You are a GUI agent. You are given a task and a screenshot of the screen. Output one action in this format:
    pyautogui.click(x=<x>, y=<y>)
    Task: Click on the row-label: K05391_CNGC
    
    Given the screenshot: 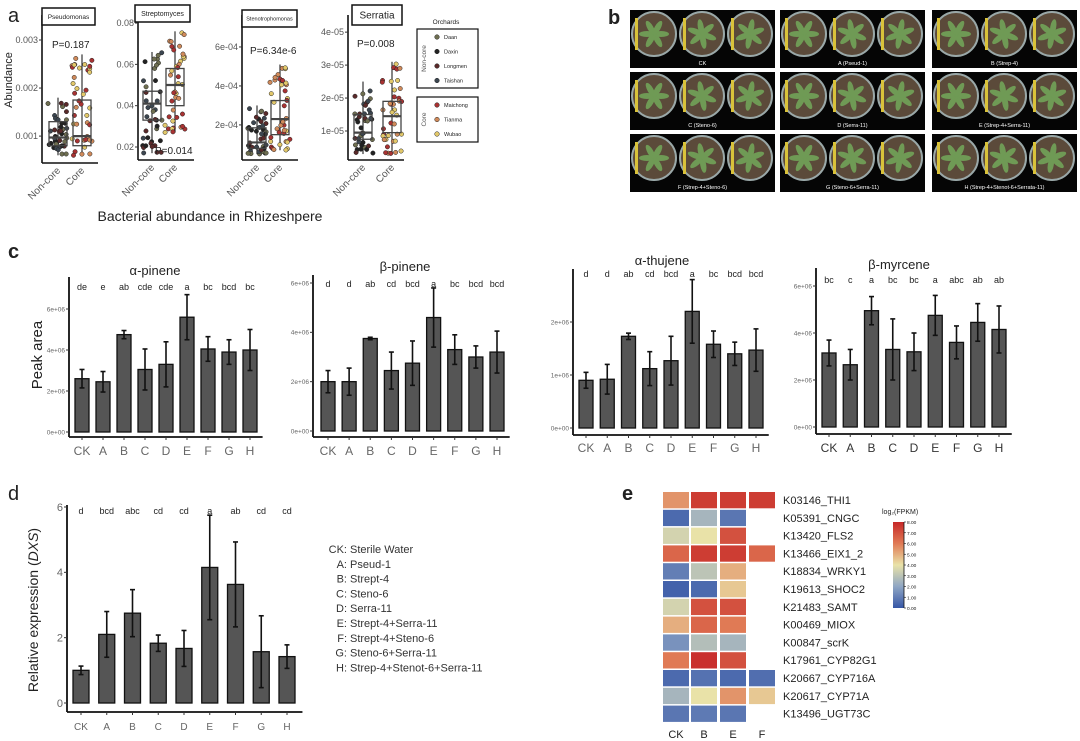 What is the action you would take?
    pyautogui.click(x=821, y=519)
    